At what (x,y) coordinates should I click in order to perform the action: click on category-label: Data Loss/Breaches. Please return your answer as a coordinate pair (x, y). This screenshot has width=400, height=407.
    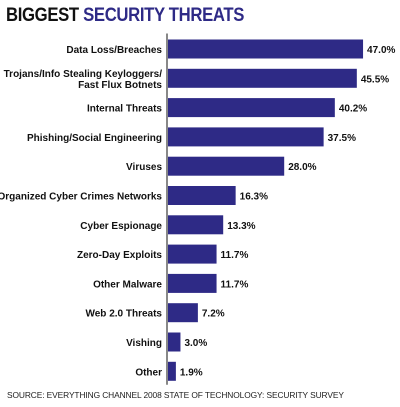
    Looking at the image, I should click on (114, 50).